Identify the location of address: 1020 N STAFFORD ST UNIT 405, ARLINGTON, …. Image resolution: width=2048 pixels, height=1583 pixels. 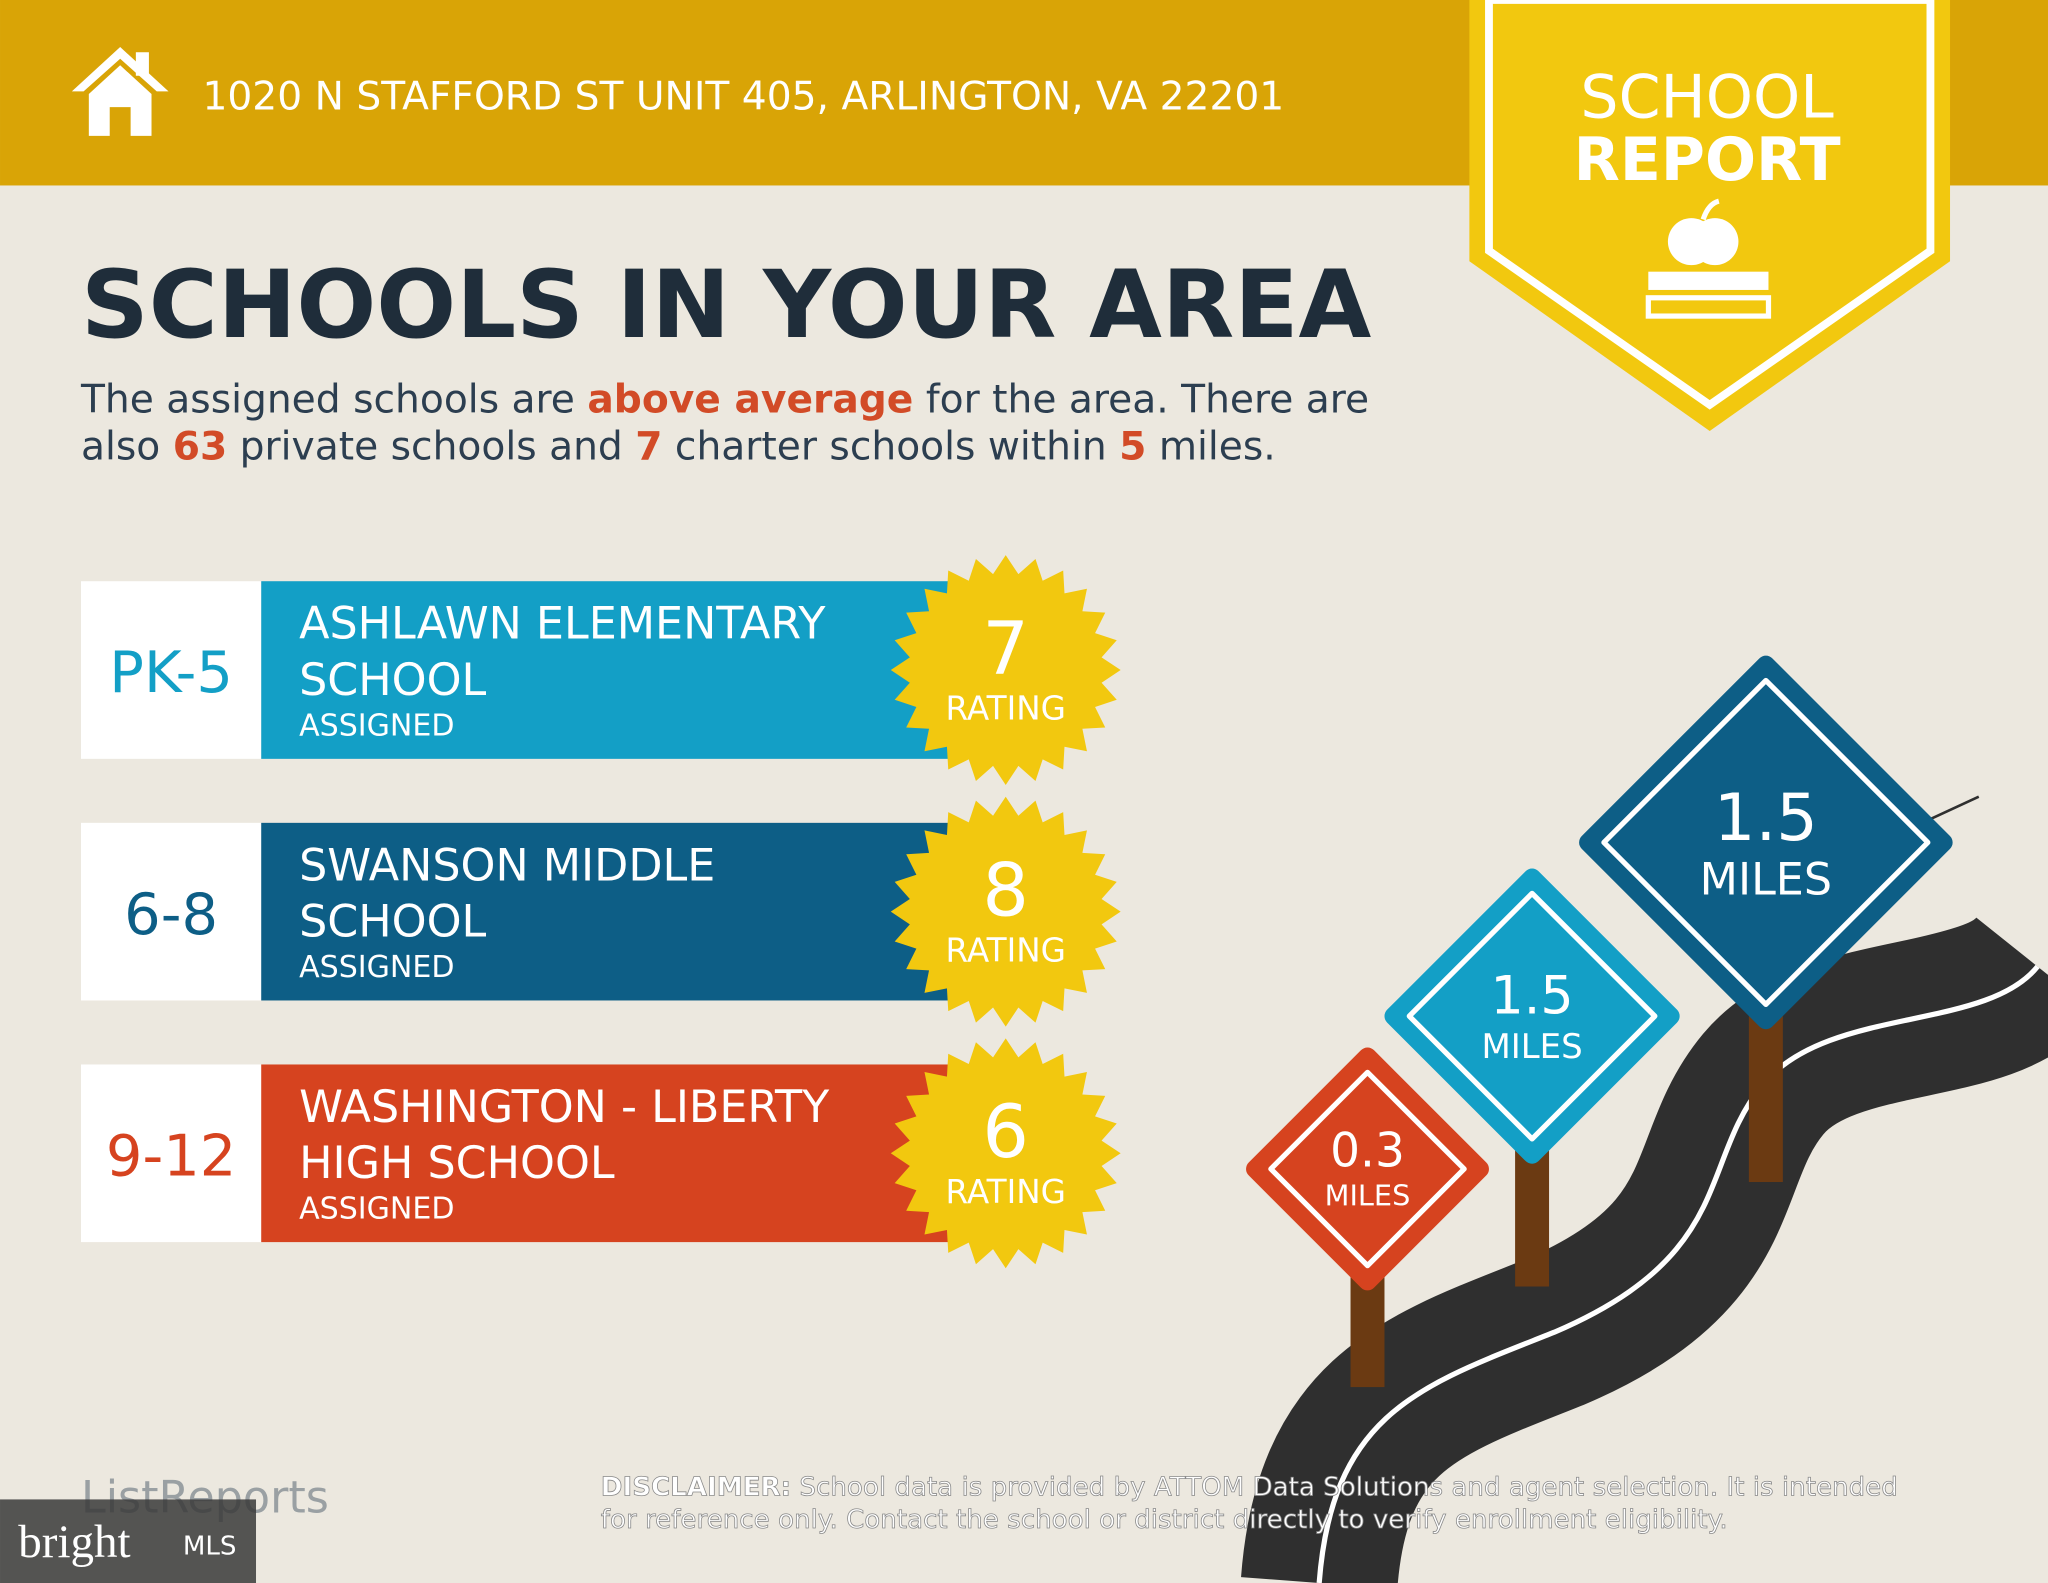
(743, 97).